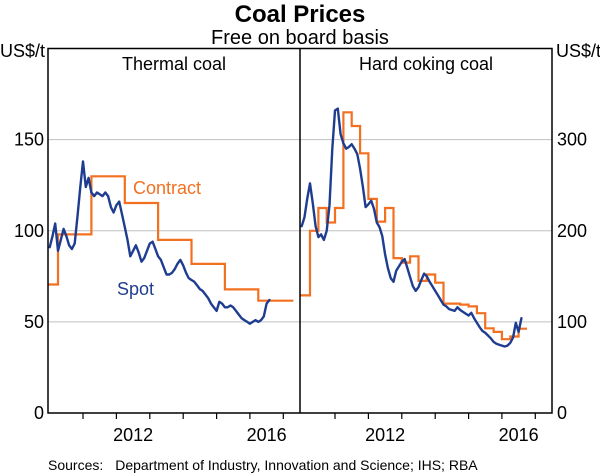 The width and height of the screenshot is (600, 475). I want to click on contract-series-label: Contract, so click(167, 188).